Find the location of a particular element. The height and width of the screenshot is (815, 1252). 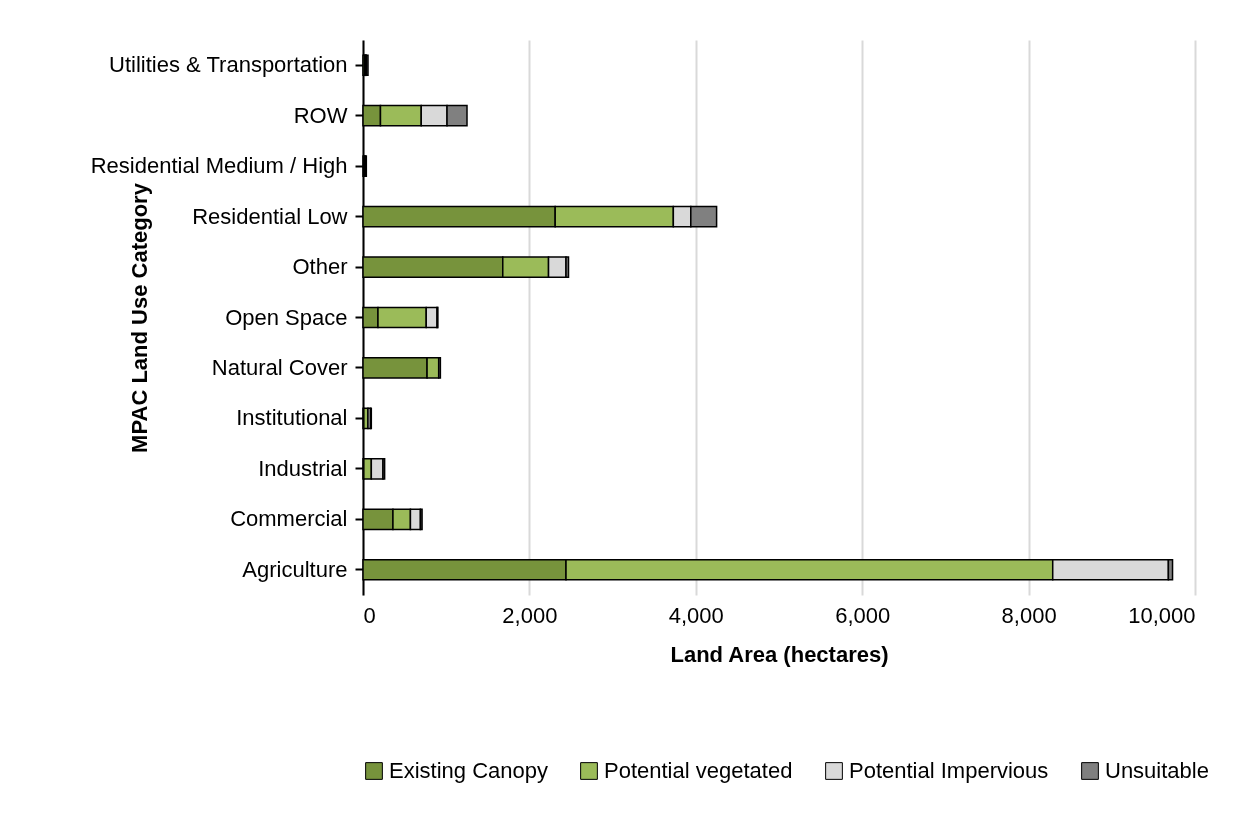

y-tick-label: ROW is located at coordinates (320, 115).